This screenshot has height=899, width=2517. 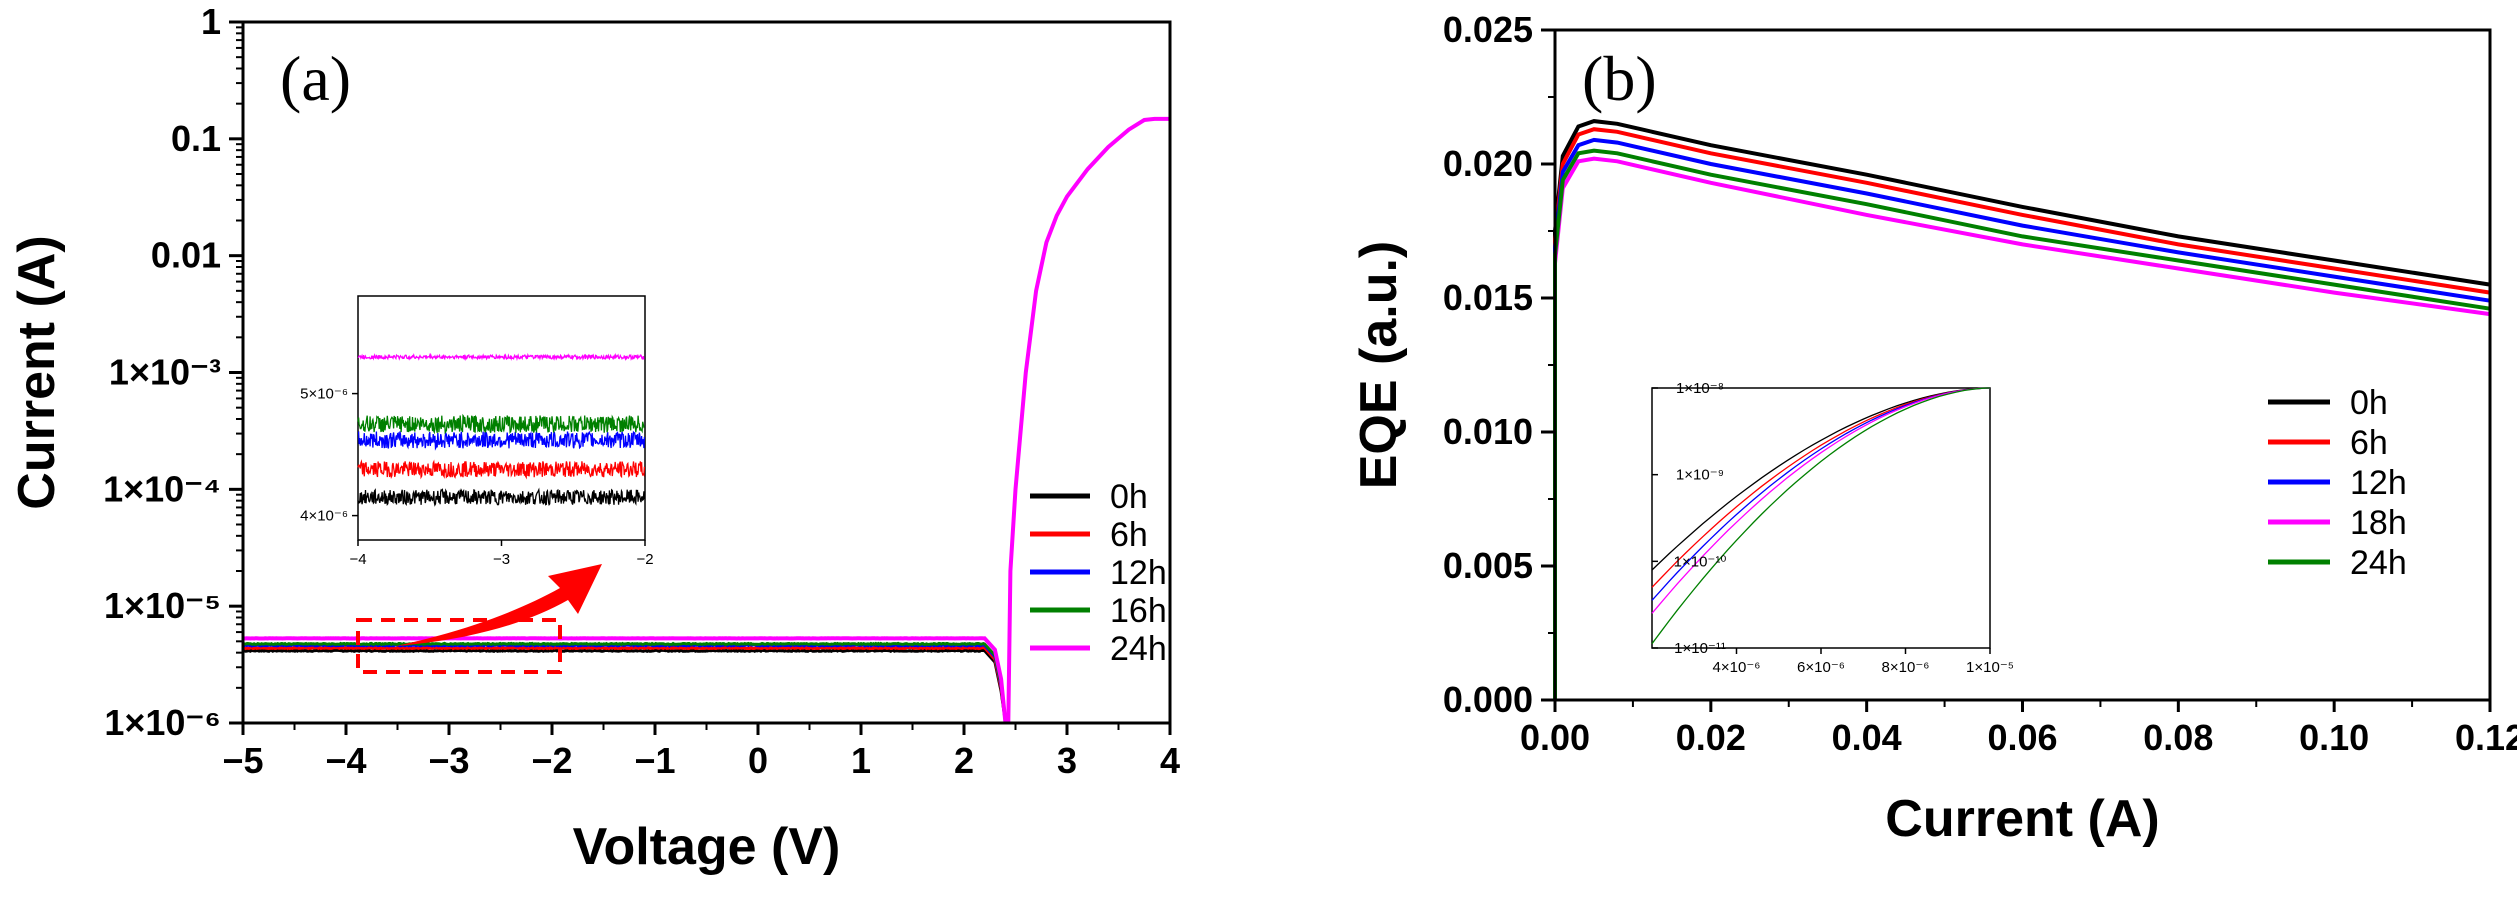 What do you see at coordinates (1821, 667) in the screenshot?
I see `inset-x-tick-label: 6×10⁻⁶` at bounding box center [1821, 667].